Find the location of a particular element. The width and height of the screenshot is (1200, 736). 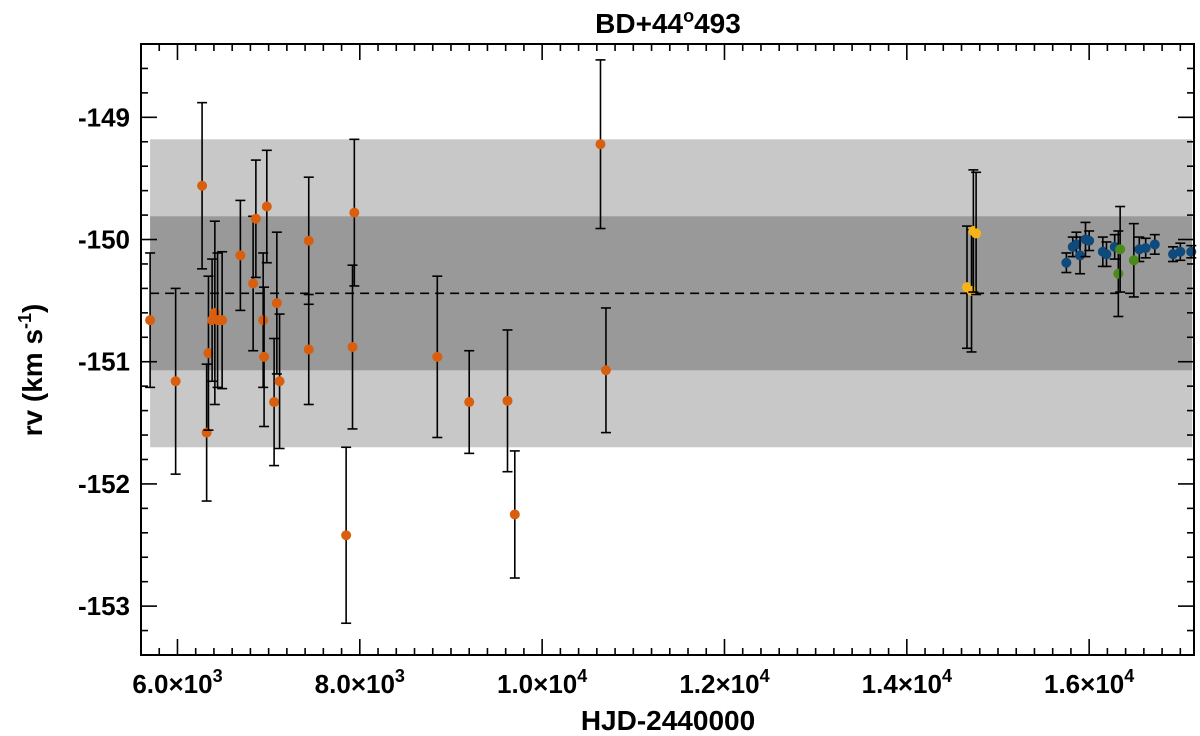

x-tick-mantissa: 8.0 is located at coordinates (333, 684).